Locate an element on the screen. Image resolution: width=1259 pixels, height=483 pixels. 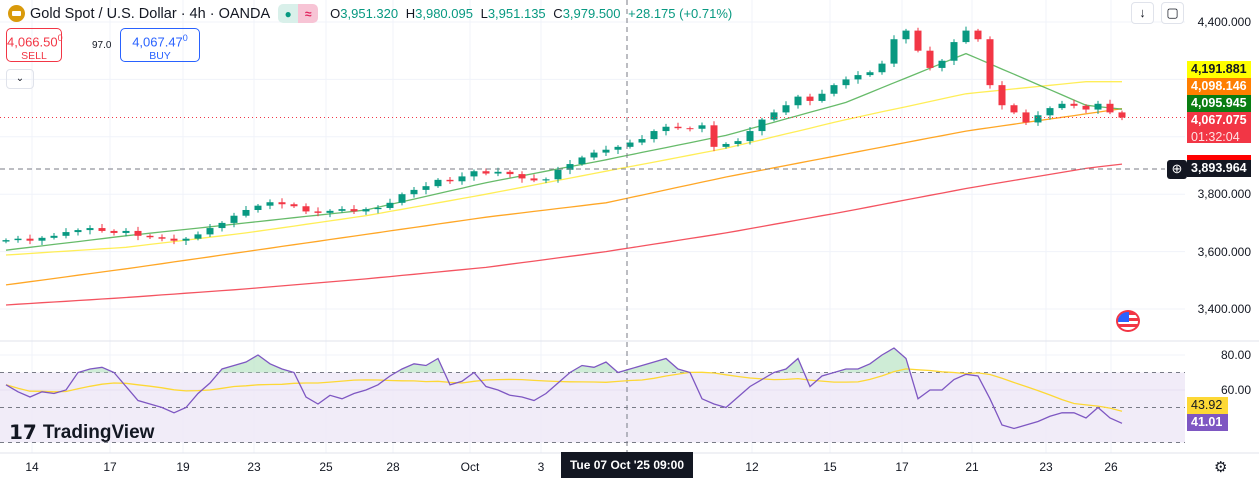
sell-button: 4,066.500 SELL is located at coordinates (34, 45).